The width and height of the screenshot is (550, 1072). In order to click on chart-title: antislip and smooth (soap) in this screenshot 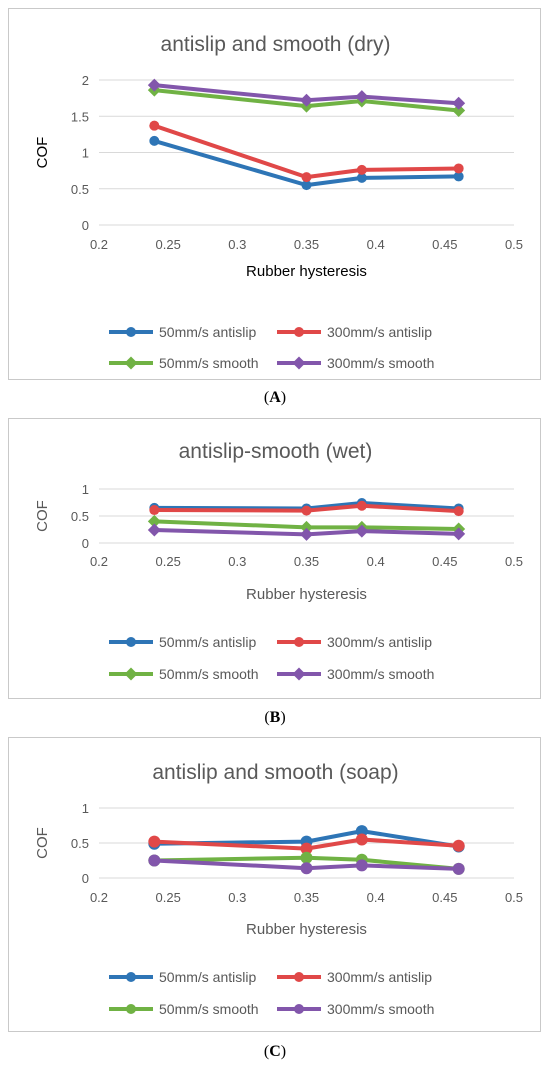, I will do `click(275, 772)`.